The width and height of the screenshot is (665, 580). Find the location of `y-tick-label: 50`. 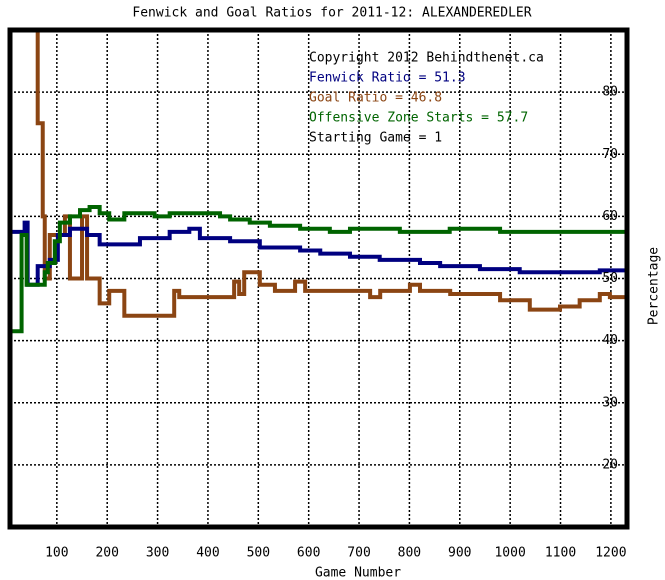

y-tick-label: 50 is located at coordinates (610, 278).